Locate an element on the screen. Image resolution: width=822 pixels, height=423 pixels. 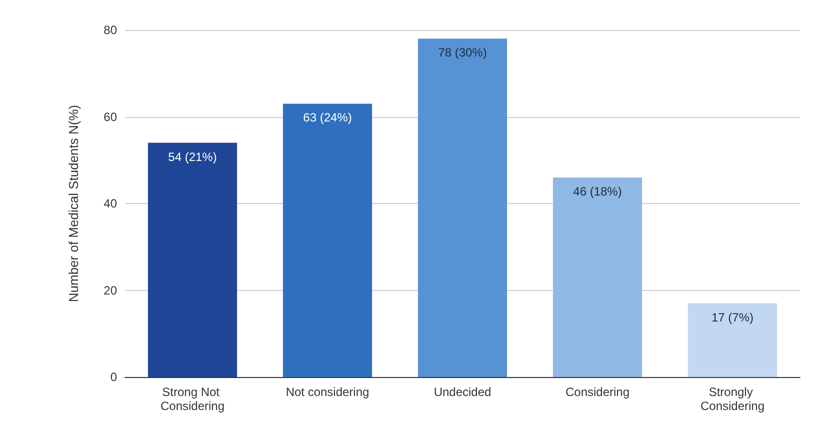
y-tick-label: 0 is located at coordinates (114, 377).